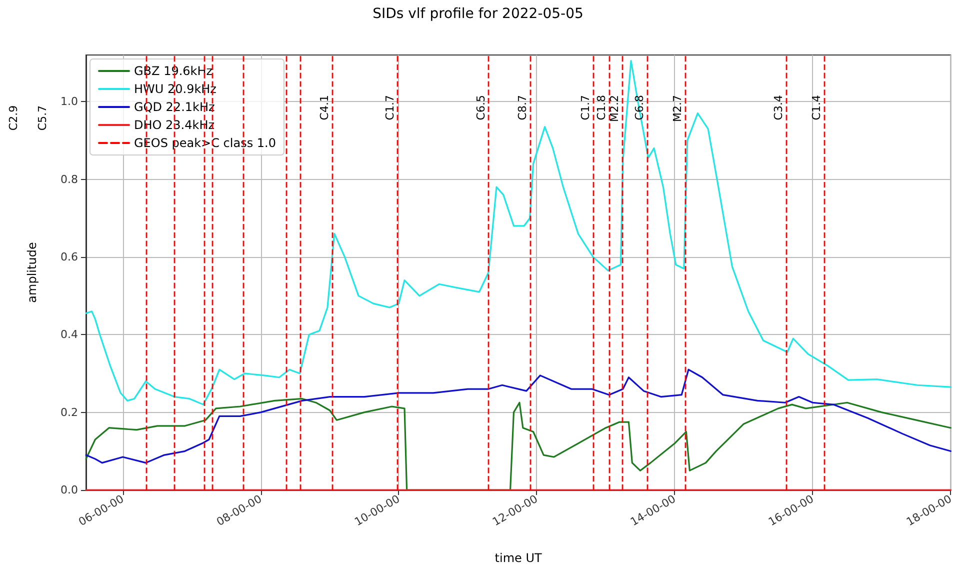 Image resolution: width=956 pixels, height=573 pixels. Describe the element at coordinates (69, 335) in the screenshot. I see `y-tick-label: 0.4` at that location.